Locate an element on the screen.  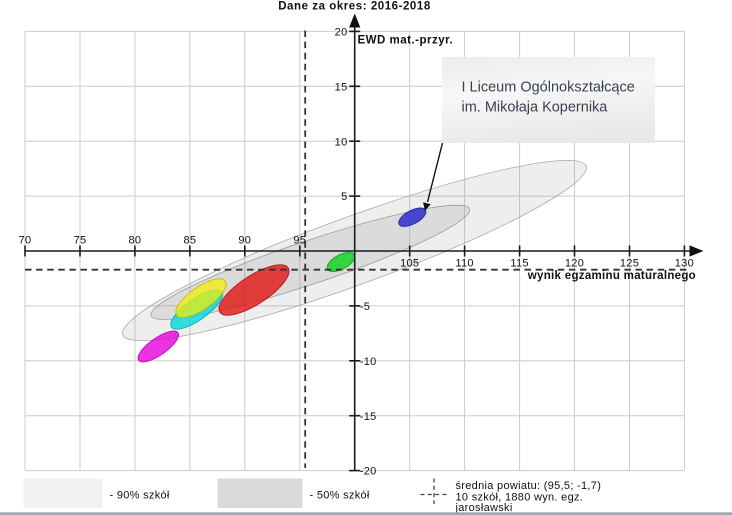
svg-text: 115 is located at coordinates (519, 264).